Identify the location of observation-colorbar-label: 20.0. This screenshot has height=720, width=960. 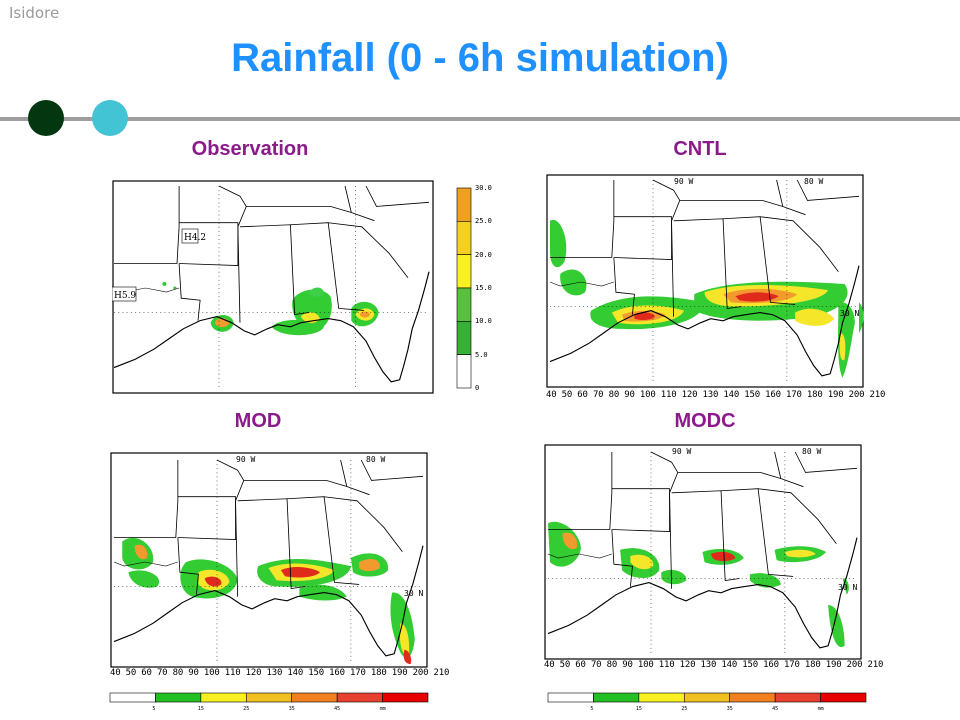
(483, 254).